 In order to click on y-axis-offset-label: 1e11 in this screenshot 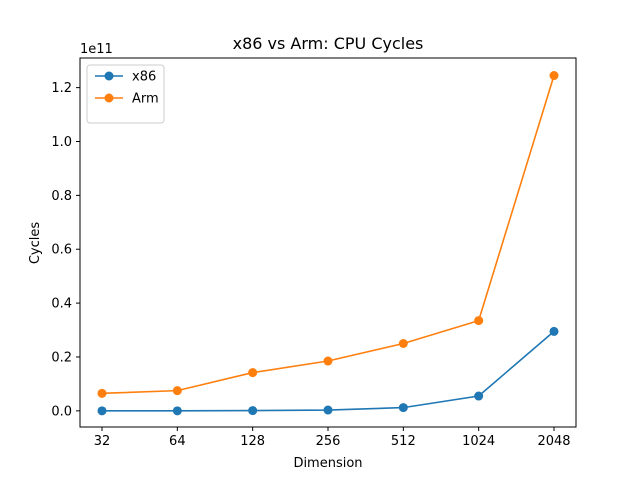, I will do `click(96, 49)`.